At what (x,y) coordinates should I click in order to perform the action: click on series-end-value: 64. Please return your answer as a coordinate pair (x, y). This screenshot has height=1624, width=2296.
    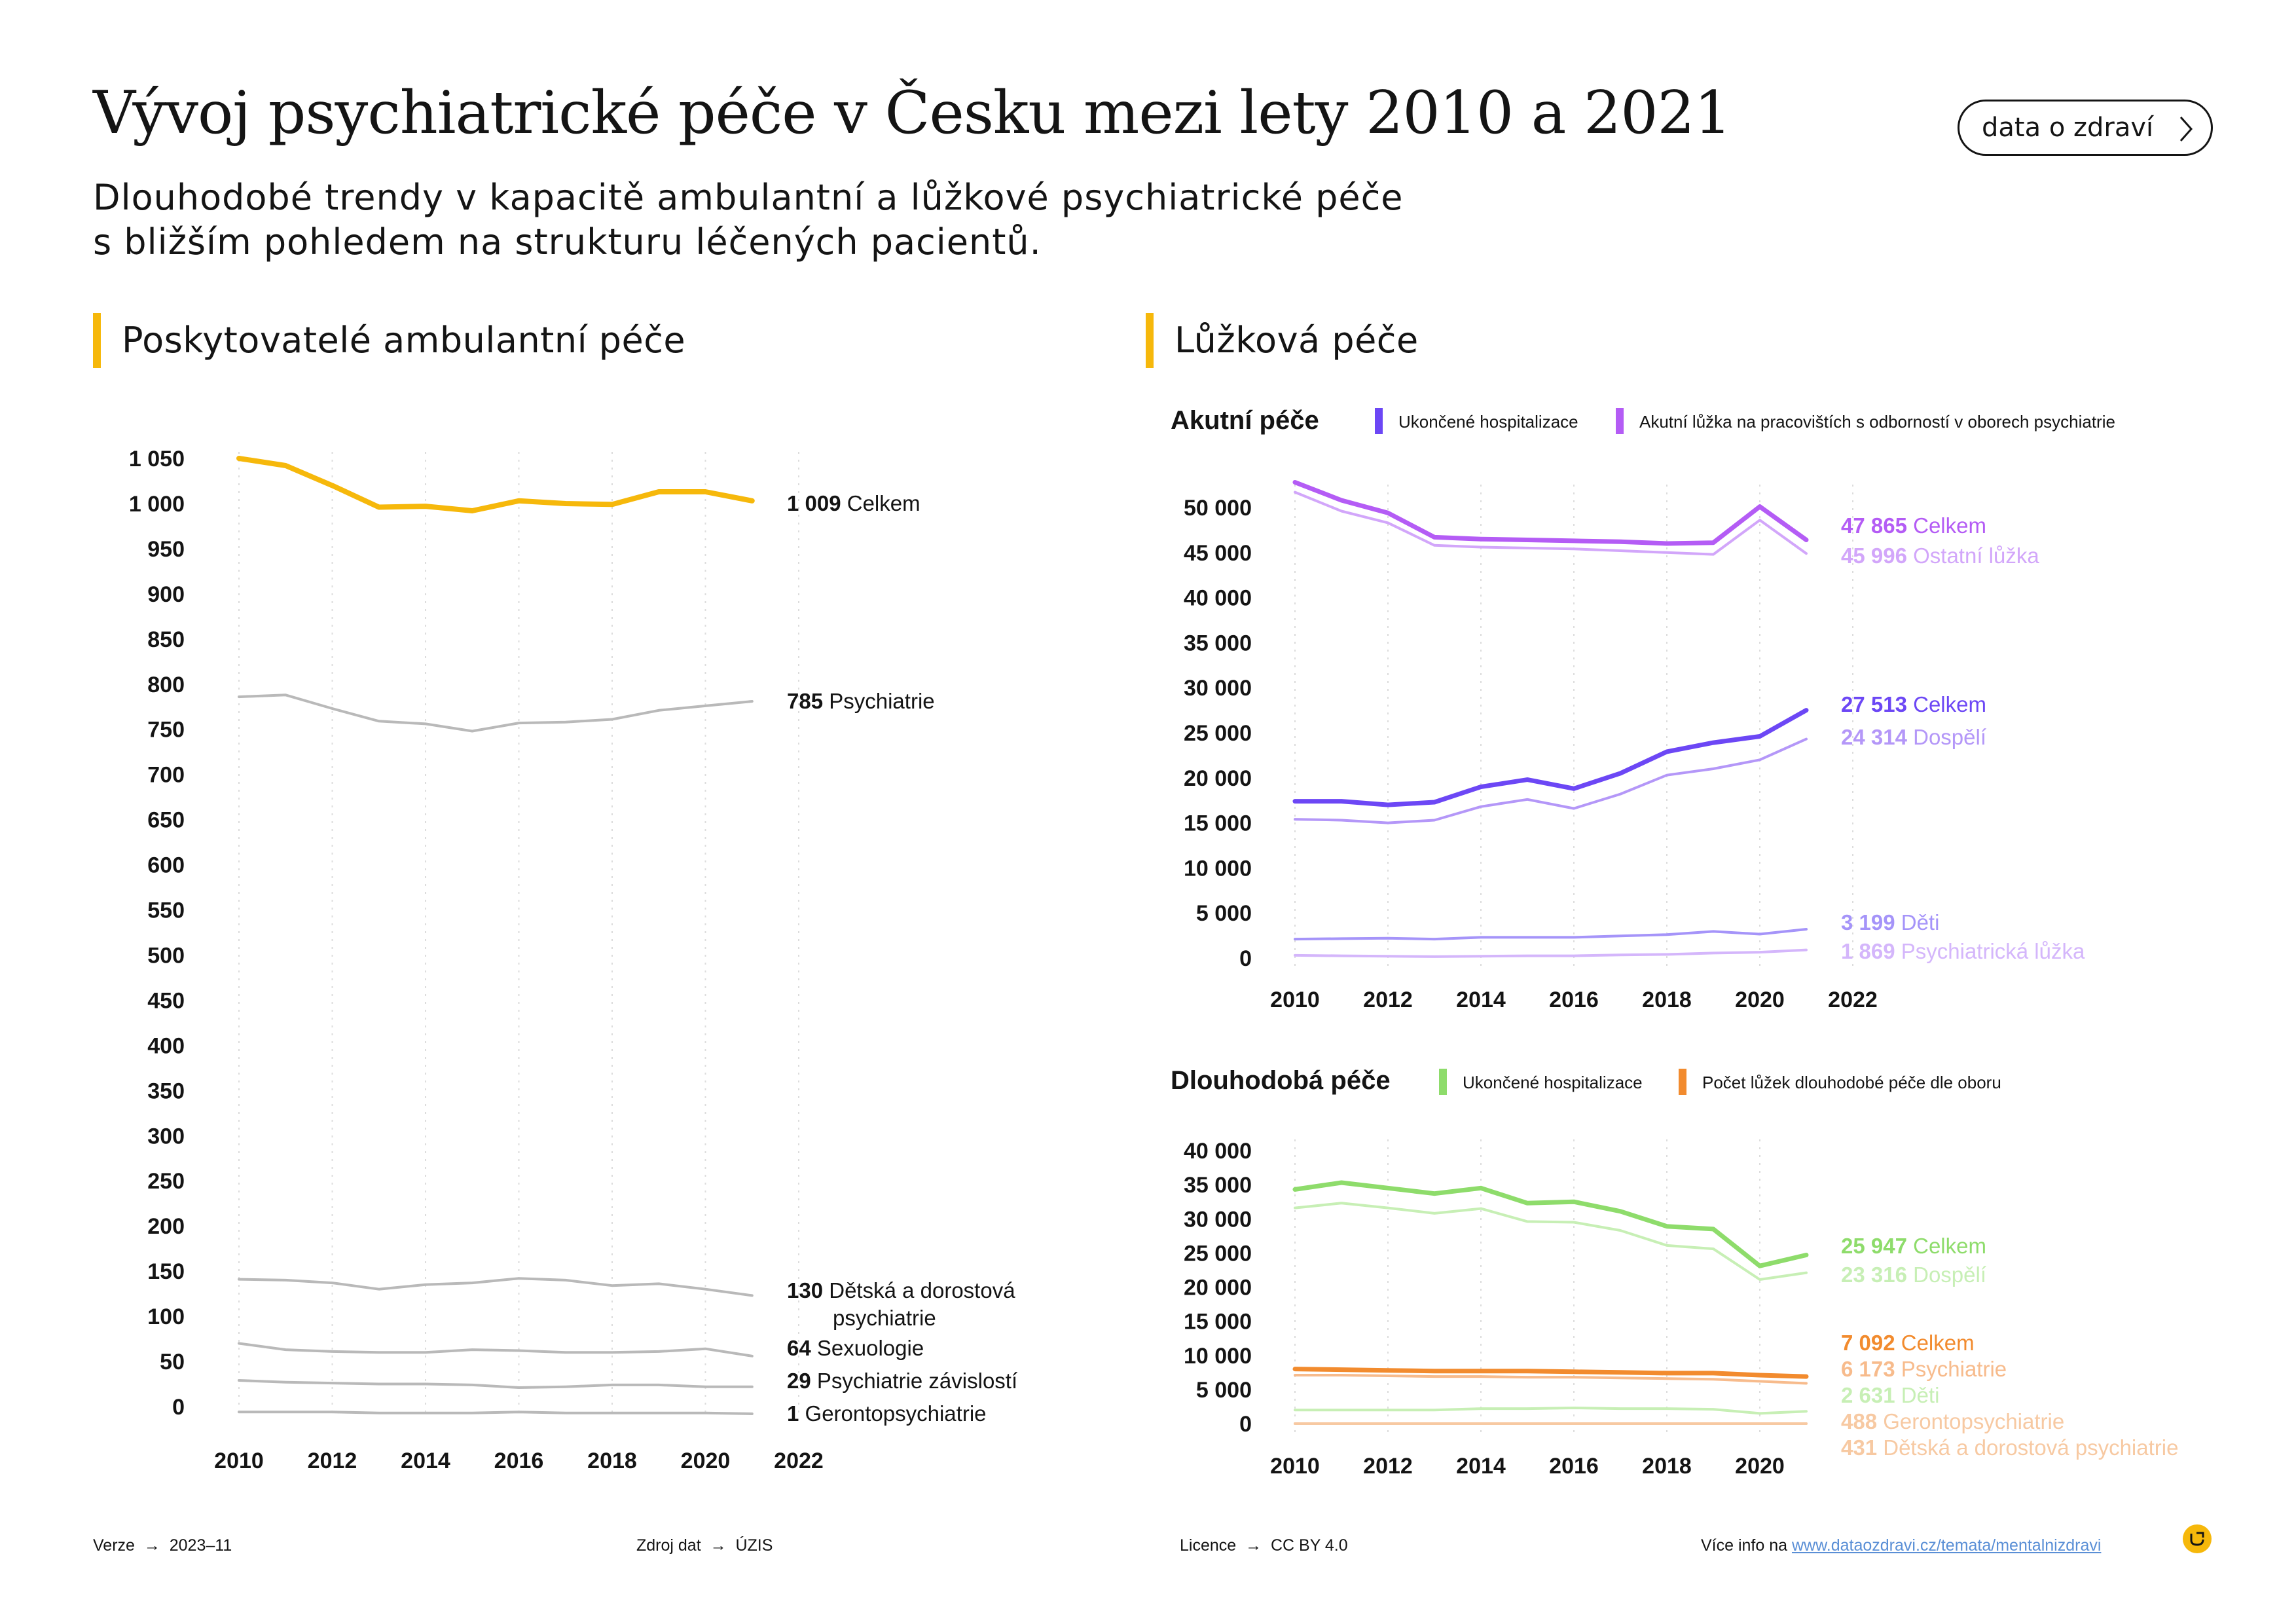
    Looking at the image, I should click on (802, 1348).